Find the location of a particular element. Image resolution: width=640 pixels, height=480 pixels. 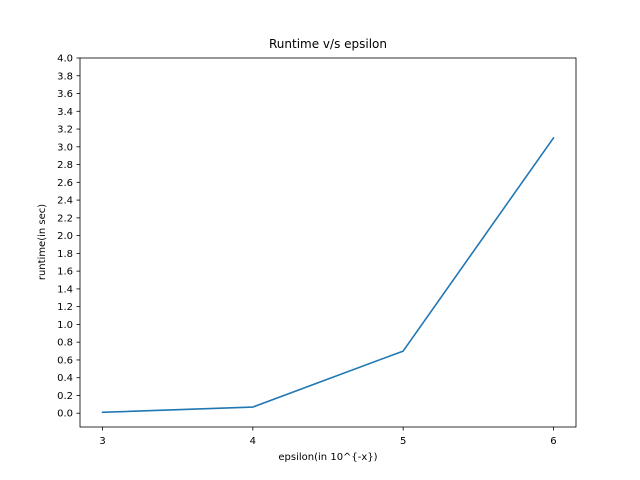

y-tick-label: 1.0 is located at coordinates (65, 325).